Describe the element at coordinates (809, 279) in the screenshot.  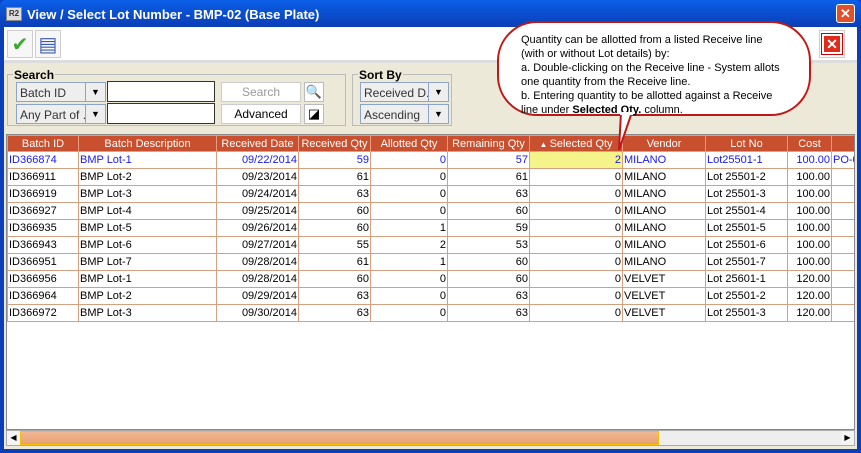
I see `table-cell: 120.00` at that location.